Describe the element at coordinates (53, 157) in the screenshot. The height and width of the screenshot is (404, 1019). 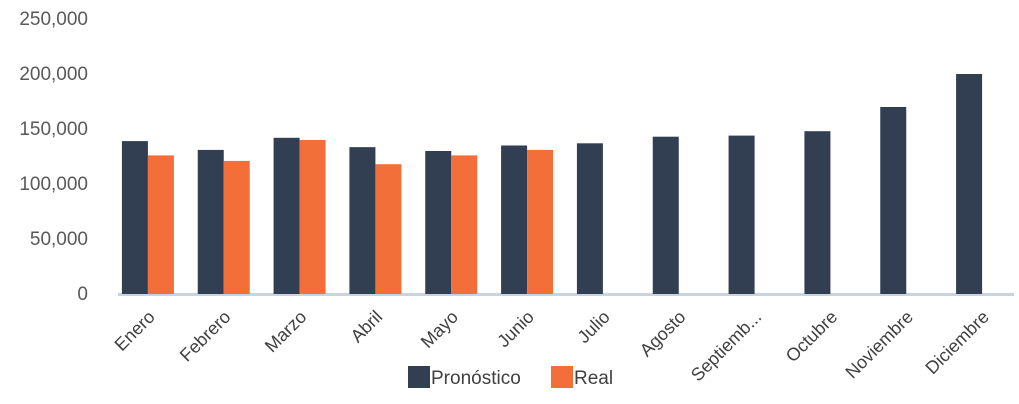
I see `y-axis: 250,000 200,000 150,000 100,000 50,000 0` at that location.